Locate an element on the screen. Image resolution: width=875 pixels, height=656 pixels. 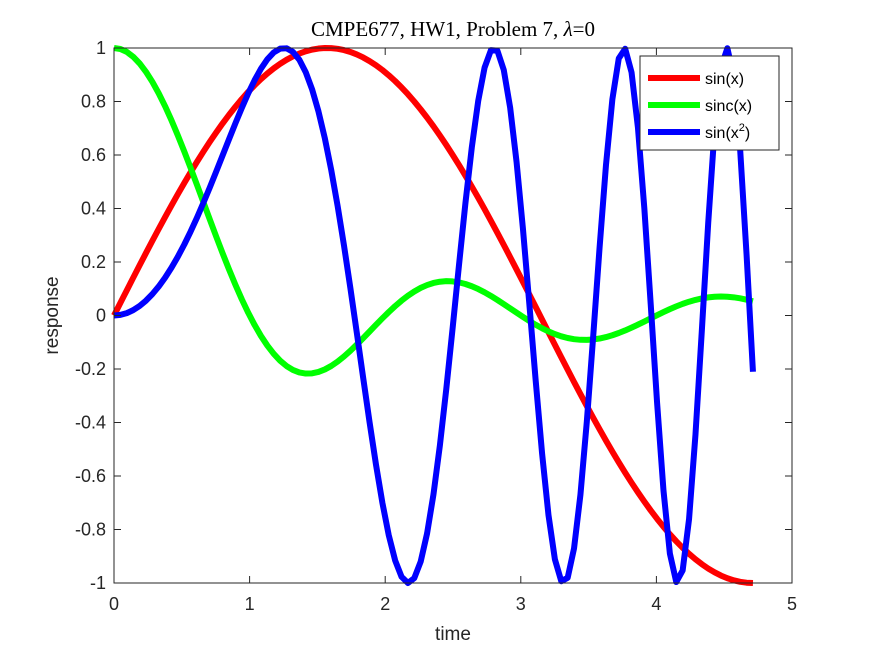
y-tick-label: -1 is located at coordinates (98, 583).